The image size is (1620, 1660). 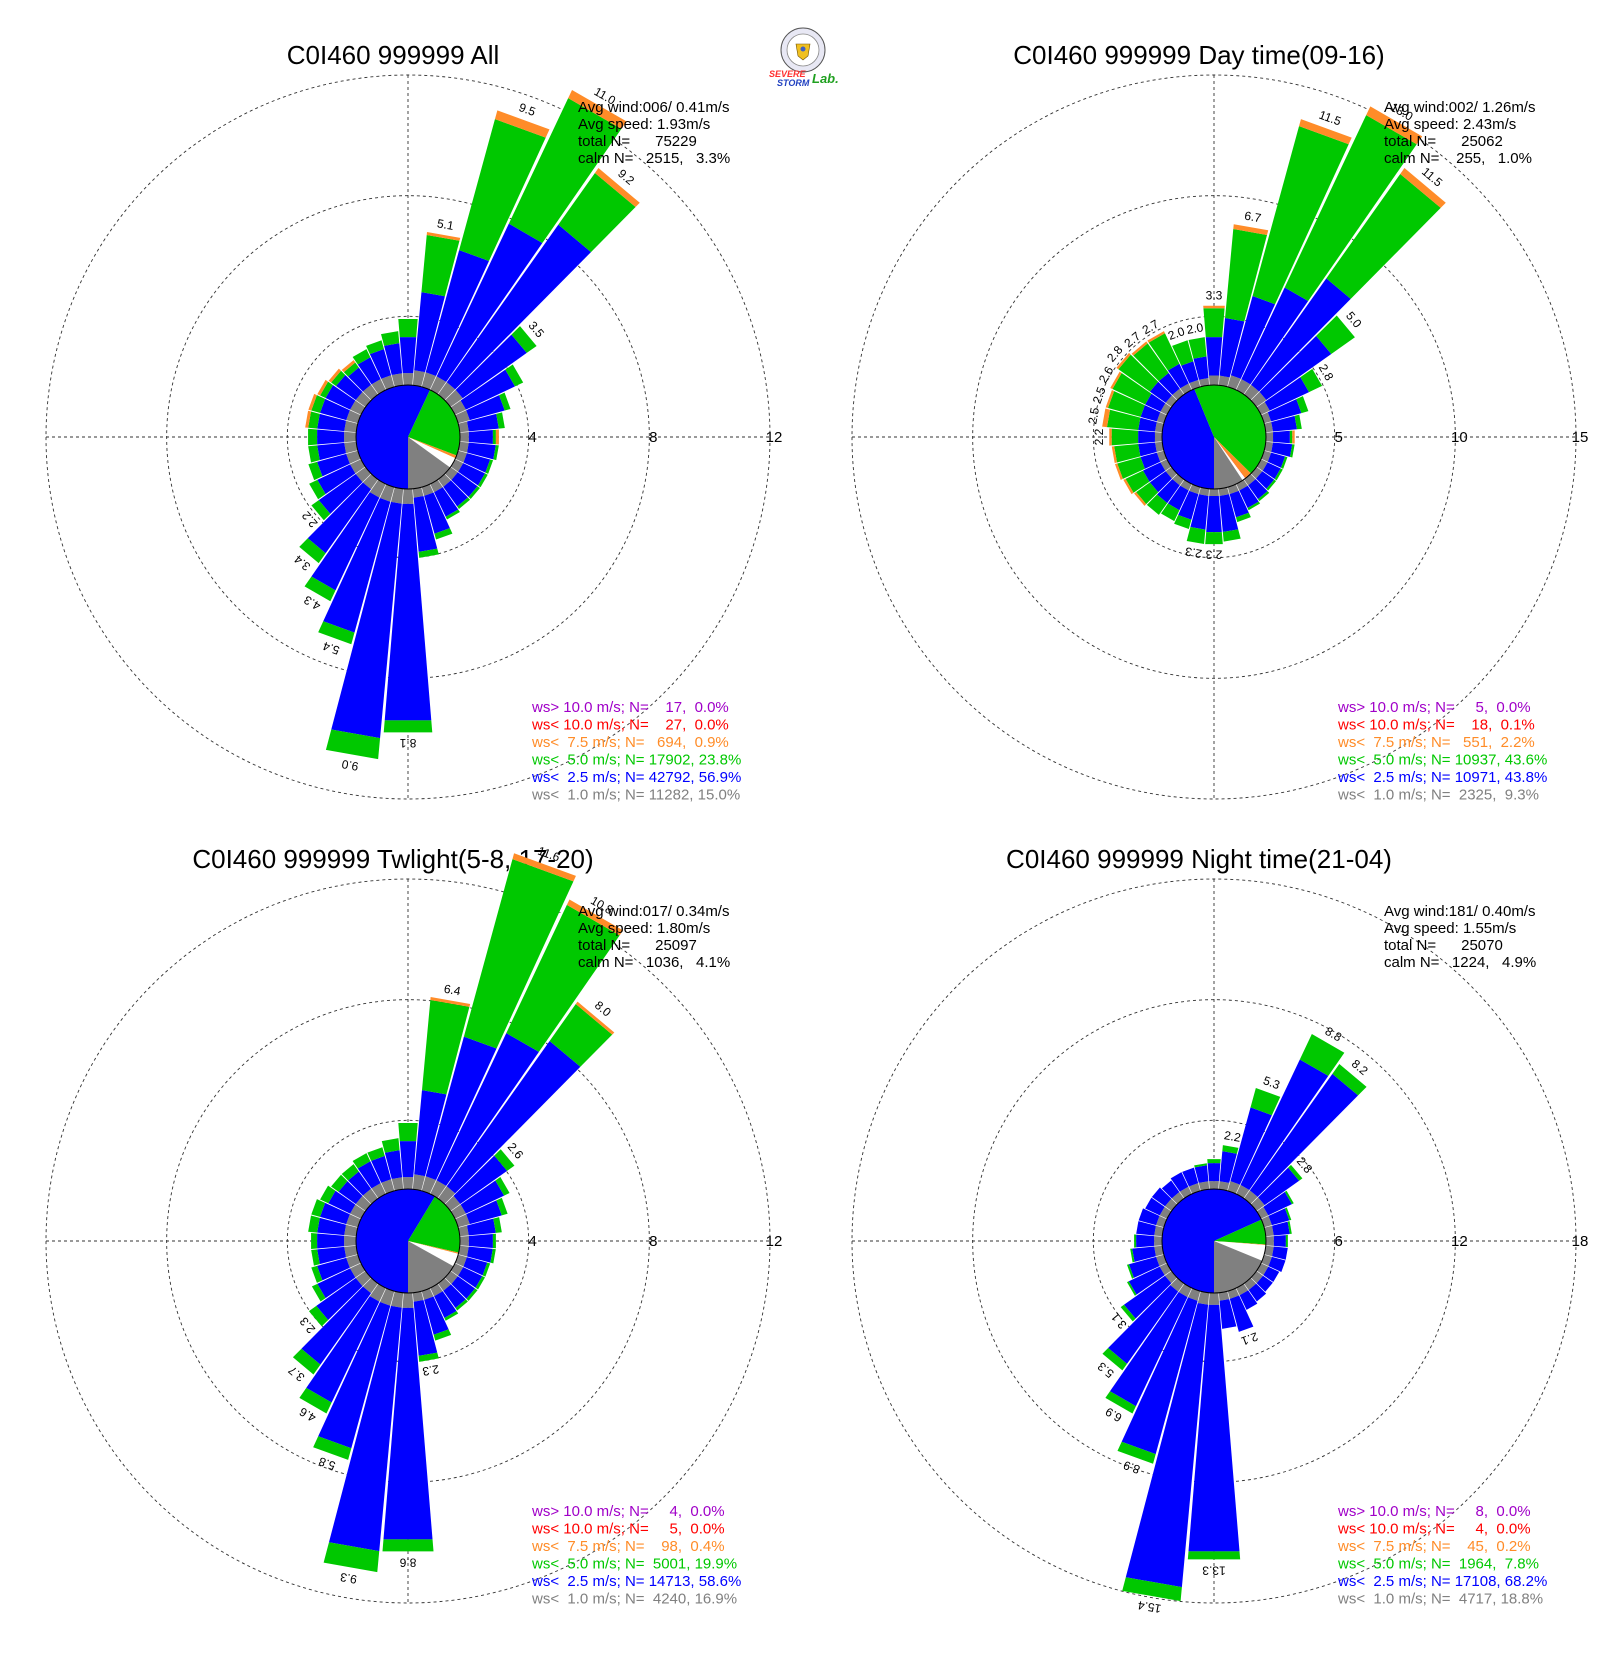 What do you see at coordinates (804, 57) in the screenshot?
I see `severe-storm-lab-logo: SEVERE STORM Lab.` at bounding box center [804, 57].